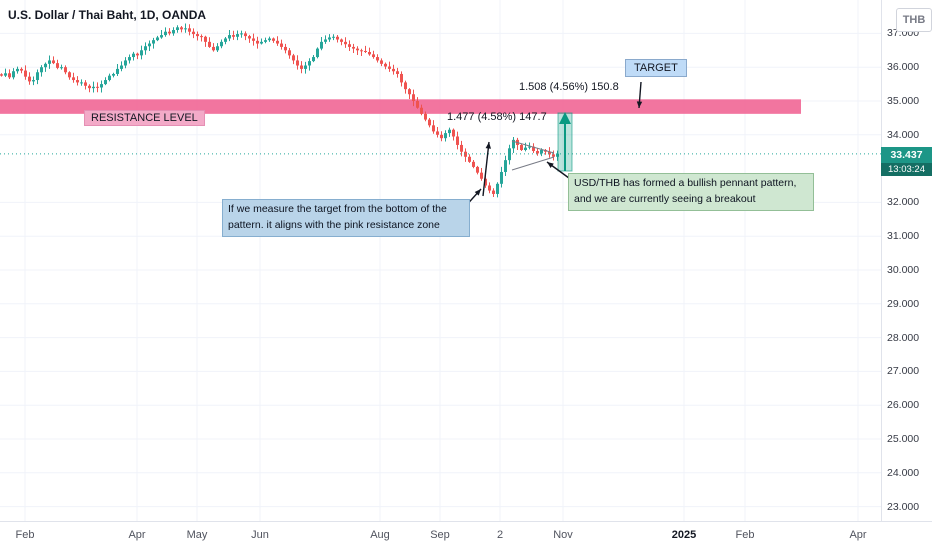 The height and width of the screenshot is (551, 932). I want to click on last-price-badge: 33.437 13:03:24, so click(906, 161).